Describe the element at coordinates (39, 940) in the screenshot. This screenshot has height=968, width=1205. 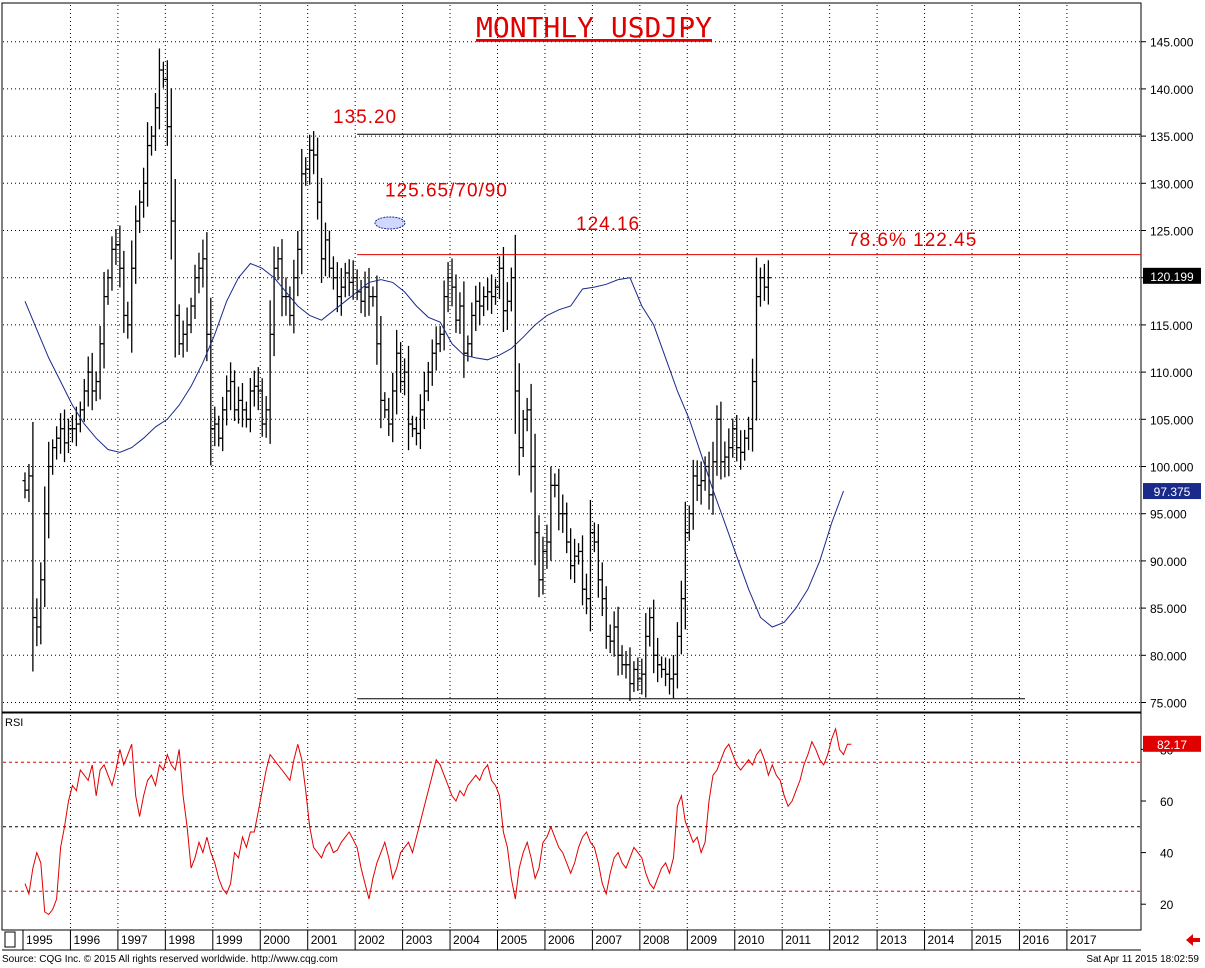
I see `x-label-1995: 1995` at that location.